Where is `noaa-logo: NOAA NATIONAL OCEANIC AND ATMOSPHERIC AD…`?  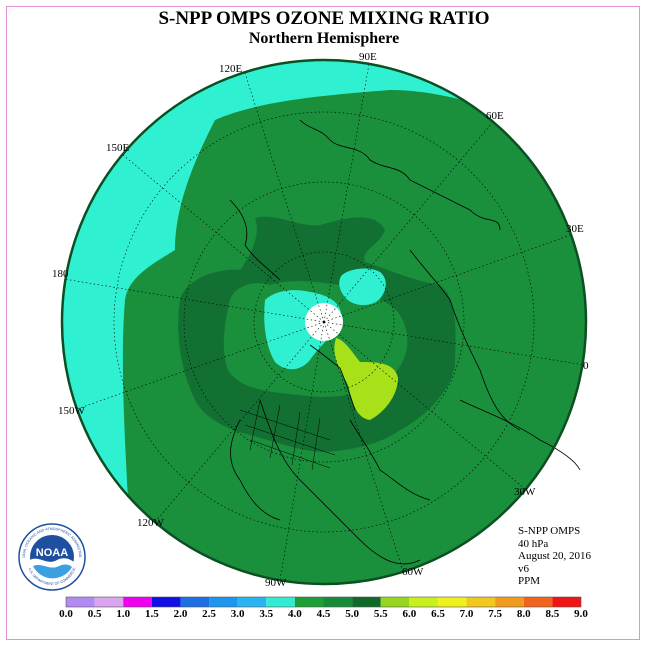 noaa-logo: NOAA NATIONAL OCEANIC AND ATMOSPHERIC AD… is located at coordinates (51, 556).